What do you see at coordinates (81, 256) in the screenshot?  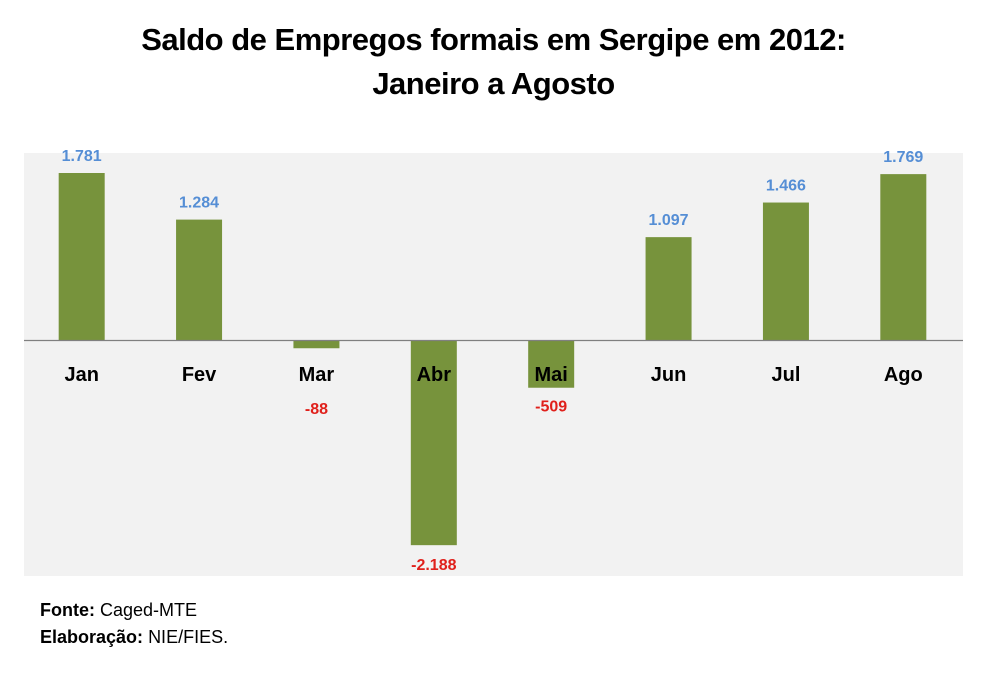 I see `bar-jan` at bounding box center [81, 256].